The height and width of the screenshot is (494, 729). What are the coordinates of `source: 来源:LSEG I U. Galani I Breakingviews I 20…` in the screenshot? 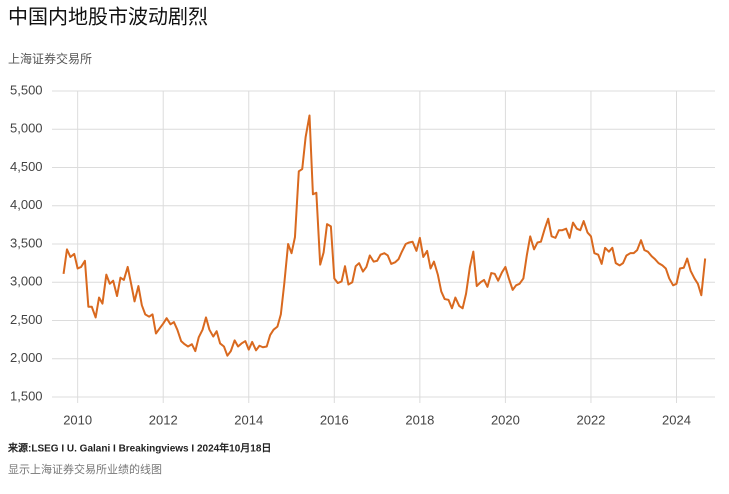 It's located at (139, 448).